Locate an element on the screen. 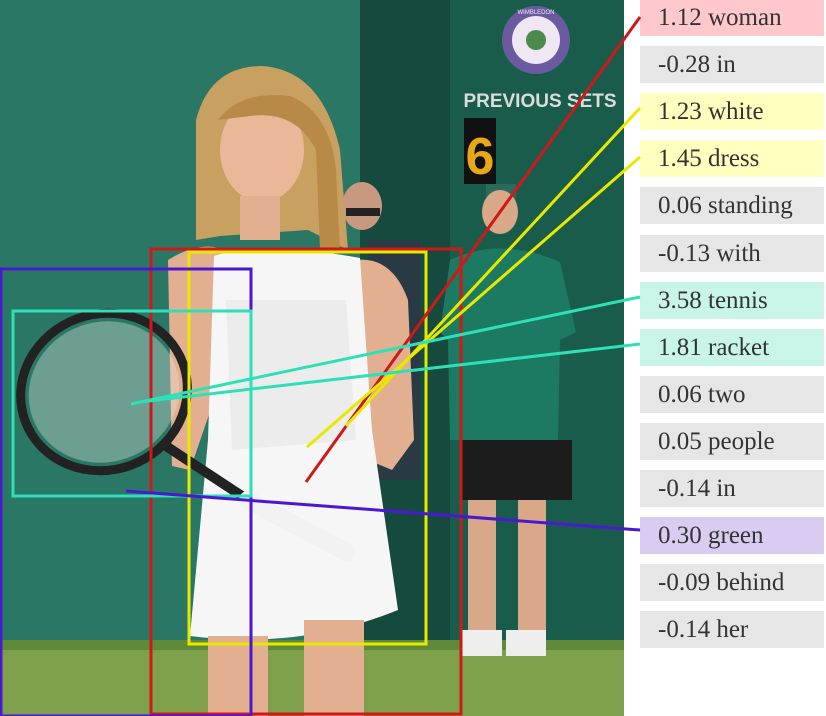  word-score-5: -0.13 with is located at coordinates (732, 253).